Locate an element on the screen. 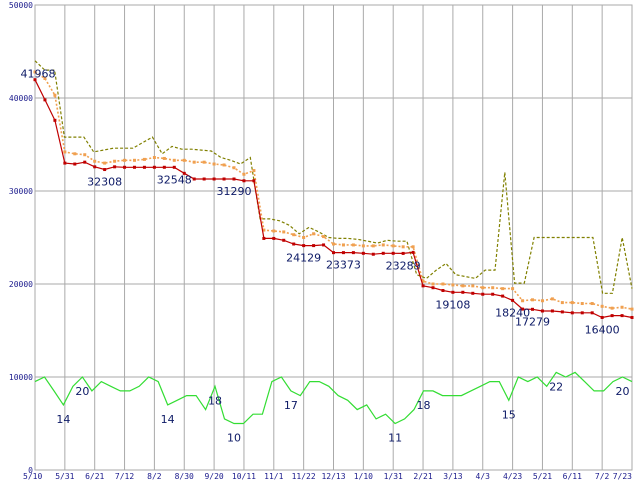 The image size is (640, 480). data-label-price: 16400 is located at coordinates (602, 329).